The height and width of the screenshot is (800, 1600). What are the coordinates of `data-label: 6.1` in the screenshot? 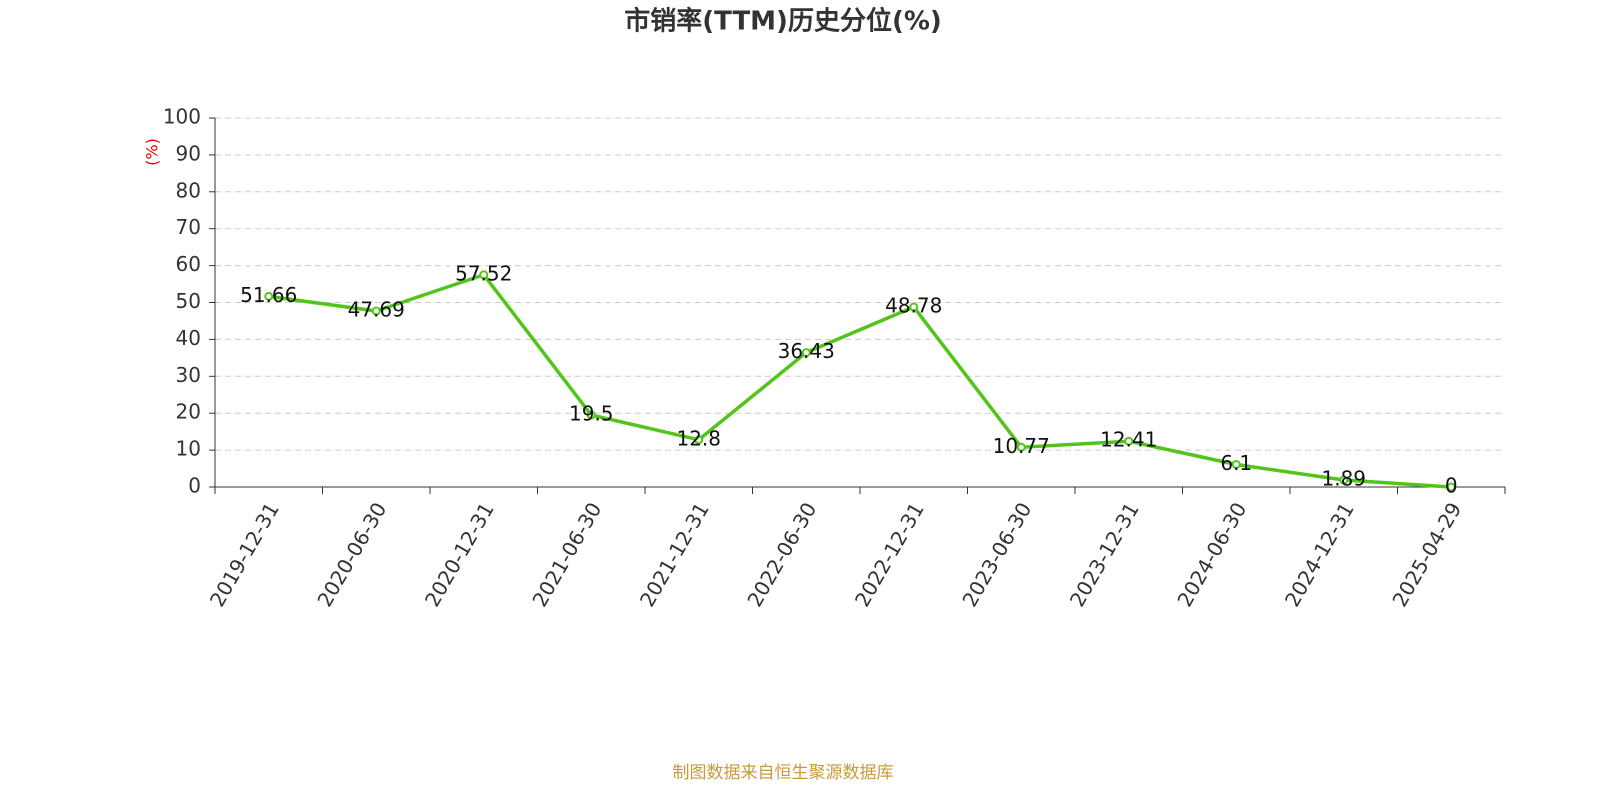 It's located at (1236, 463).